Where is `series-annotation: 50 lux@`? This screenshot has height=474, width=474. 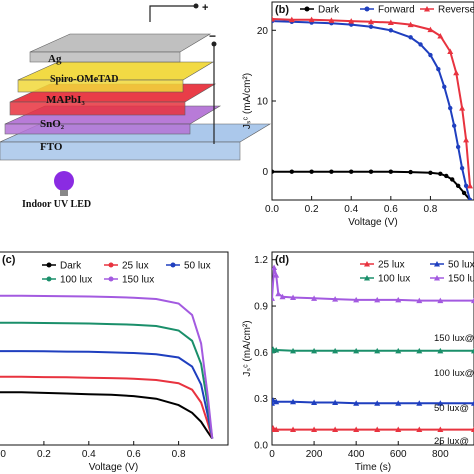 series-annotation: 50 lux@ is located at coordinates (451, 408).